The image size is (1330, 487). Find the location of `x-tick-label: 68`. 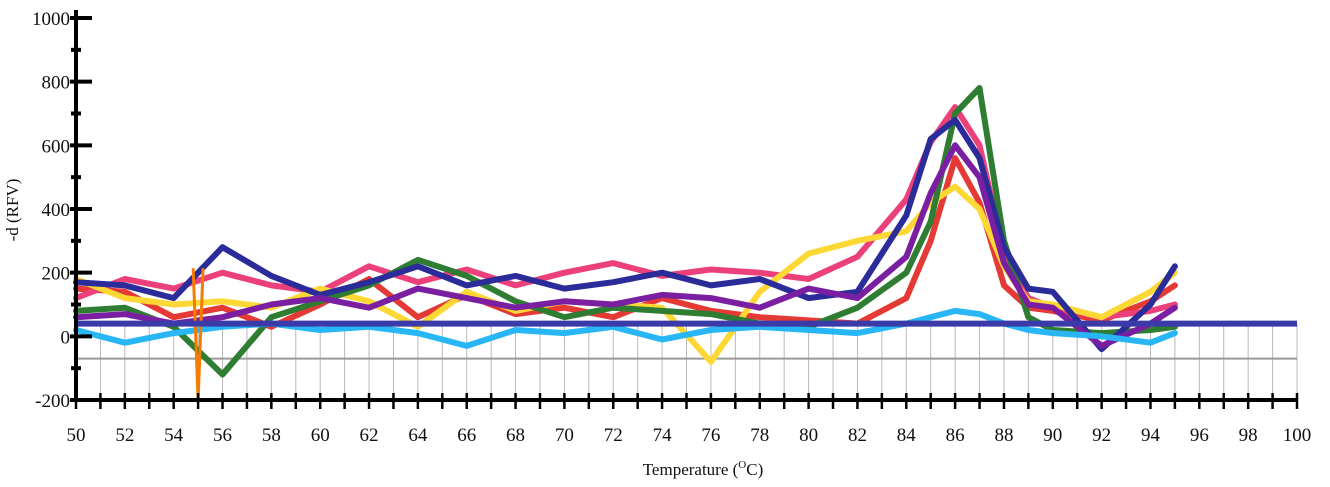

x-tick-label: 68 is located at coordinates (515, 435).